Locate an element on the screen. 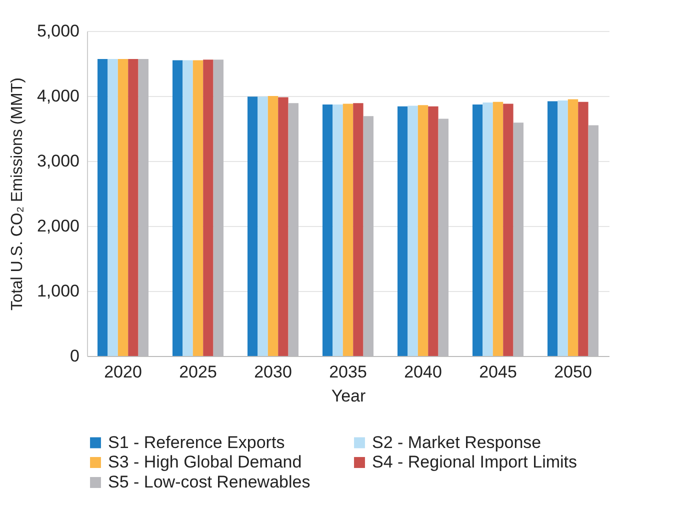 The width and height of the screenshot is (695, 509). y-axis-title: Total U.S. CO₂ Emissions (MMT) is located at coordinates (17, 194).